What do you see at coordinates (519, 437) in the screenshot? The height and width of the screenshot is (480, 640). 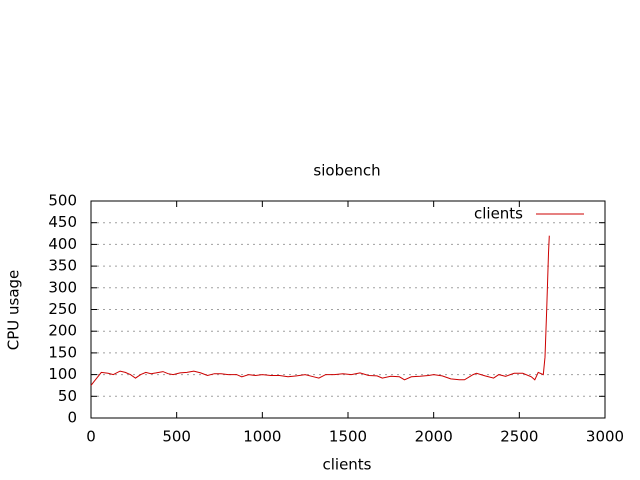 I see `x-tick-label: 2500` at bounding box center [519, 437].